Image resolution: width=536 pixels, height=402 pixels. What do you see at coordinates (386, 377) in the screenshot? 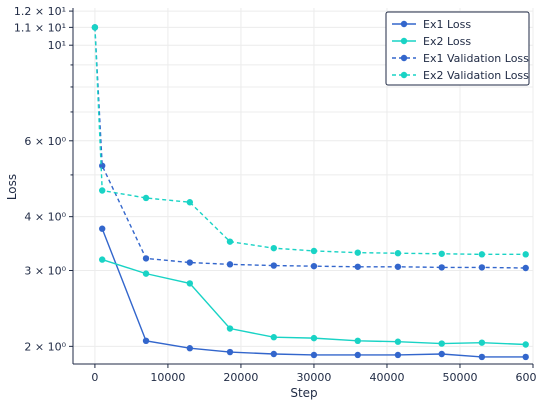
I see `x-tick-label: 40000` at bounding box center [386, 377].